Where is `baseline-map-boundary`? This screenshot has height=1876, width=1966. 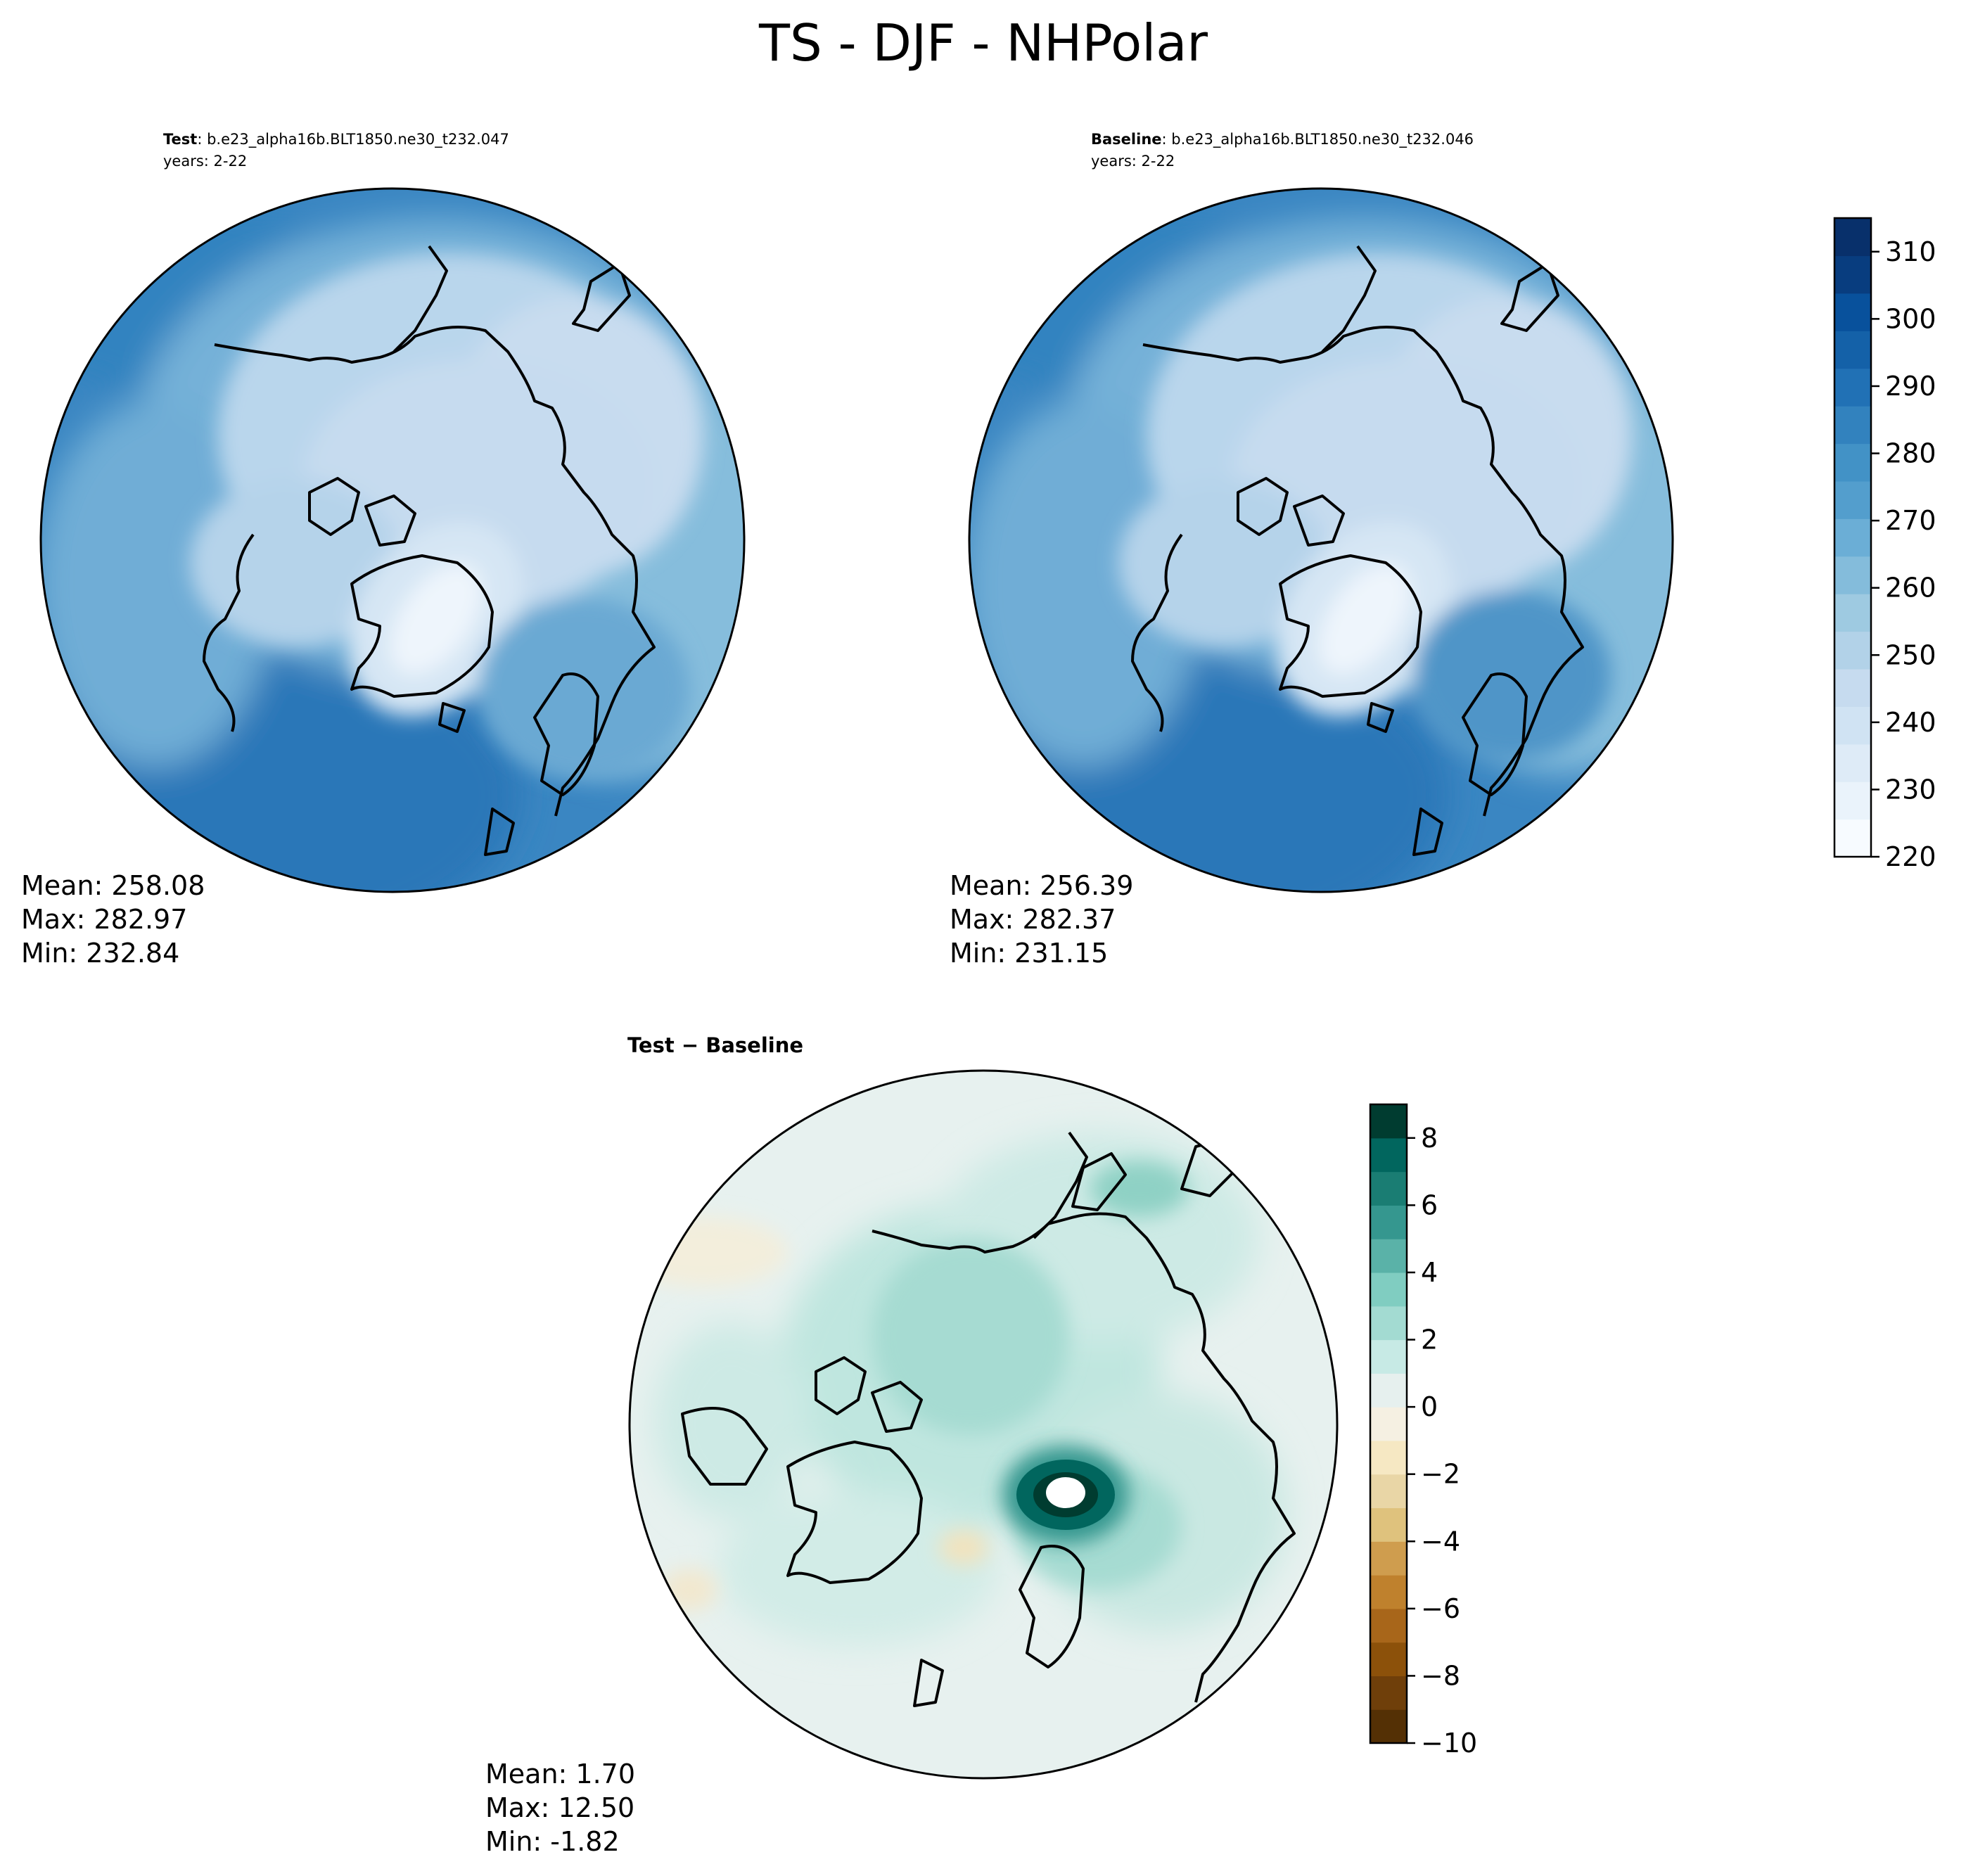
baseline-map-boundary is located at coordinates (1321, 540).